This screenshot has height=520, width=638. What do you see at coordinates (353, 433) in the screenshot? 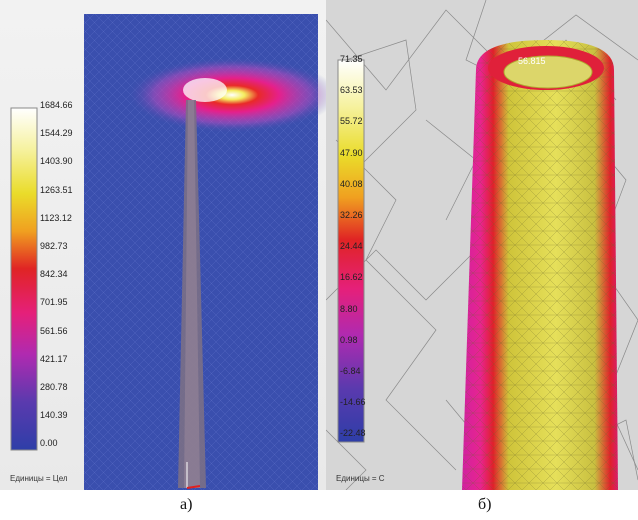
I see `legend-tick-label: -22.48` at bounding box center [353, 433].